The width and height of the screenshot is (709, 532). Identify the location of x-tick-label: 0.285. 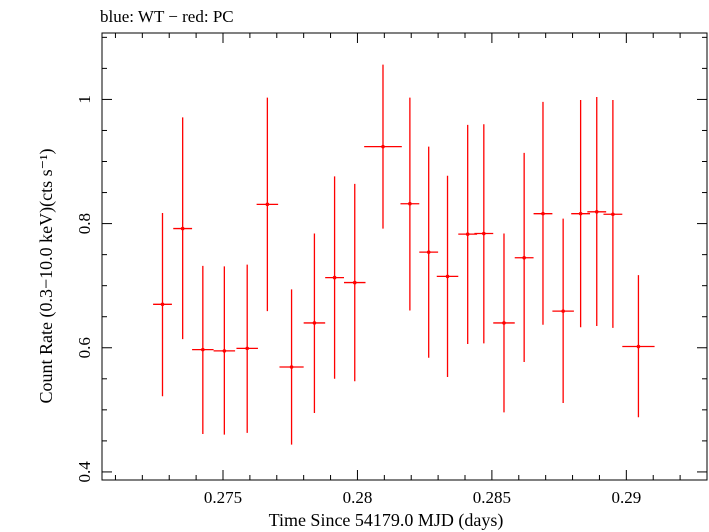
(492, 497).